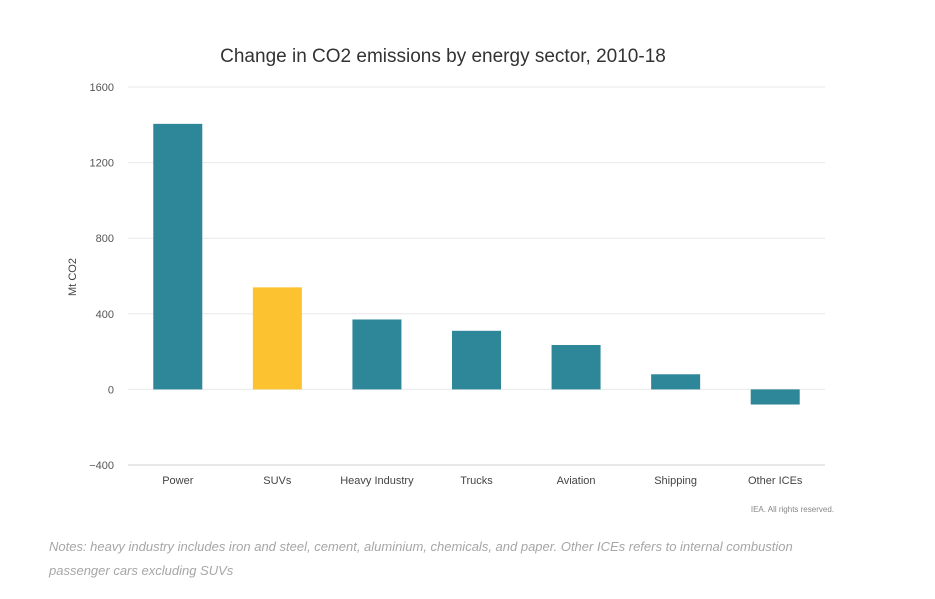  What do you see at coordinates (377, 481) in the screenshot?
I see `x-tick-label: Heavy Industry` at bounding box center [377, 481].